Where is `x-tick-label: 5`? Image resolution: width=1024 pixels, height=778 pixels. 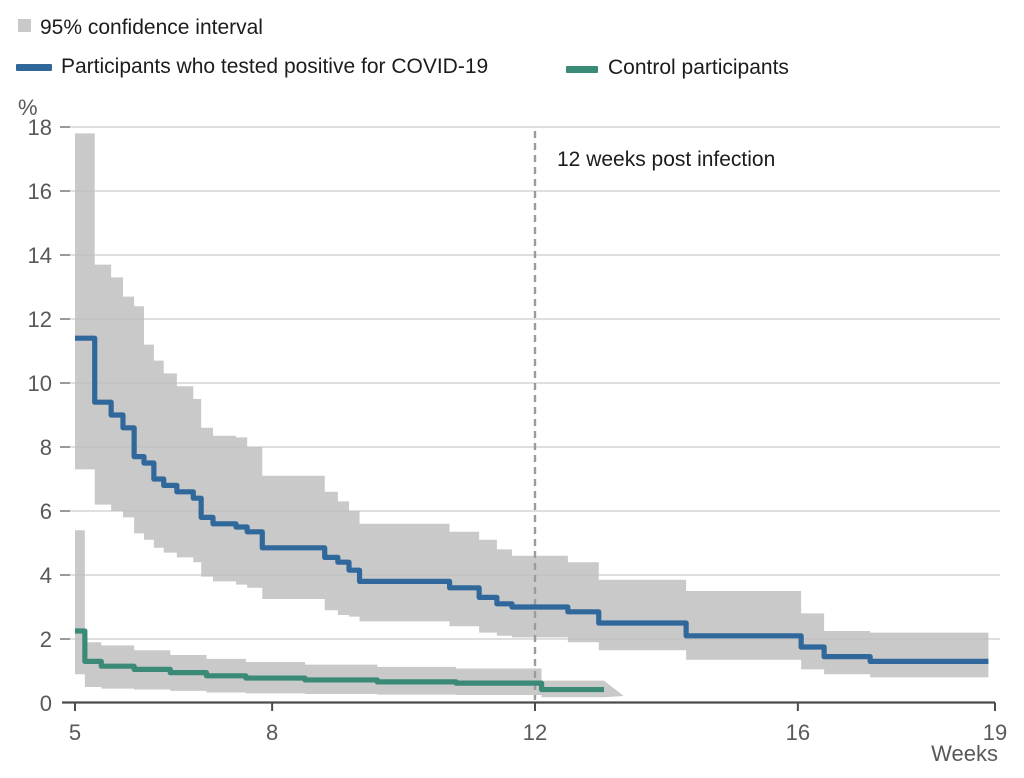
x-tick-label: 5 is located at coordinates (75, 732).